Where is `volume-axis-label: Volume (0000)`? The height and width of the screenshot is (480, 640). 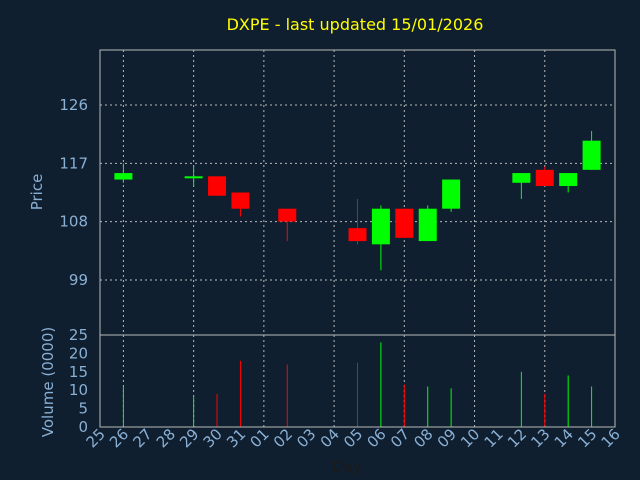
volume-axis-label: Volume (0000) is located at coordinates (48, 382).